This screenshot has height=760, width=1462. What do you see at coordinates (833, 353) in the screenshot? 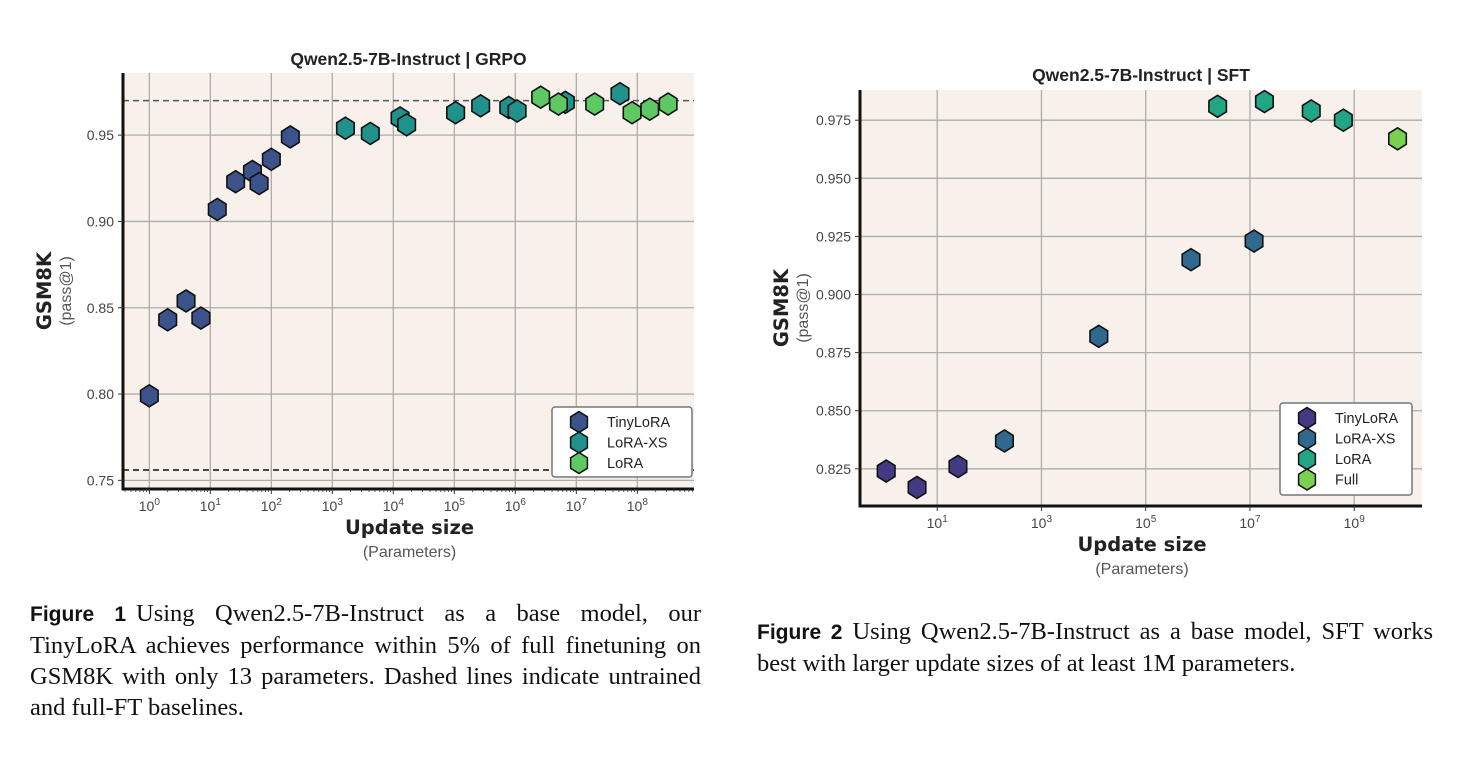
I see `y-tick-label: 0.875` at bounding box center [833, 353].